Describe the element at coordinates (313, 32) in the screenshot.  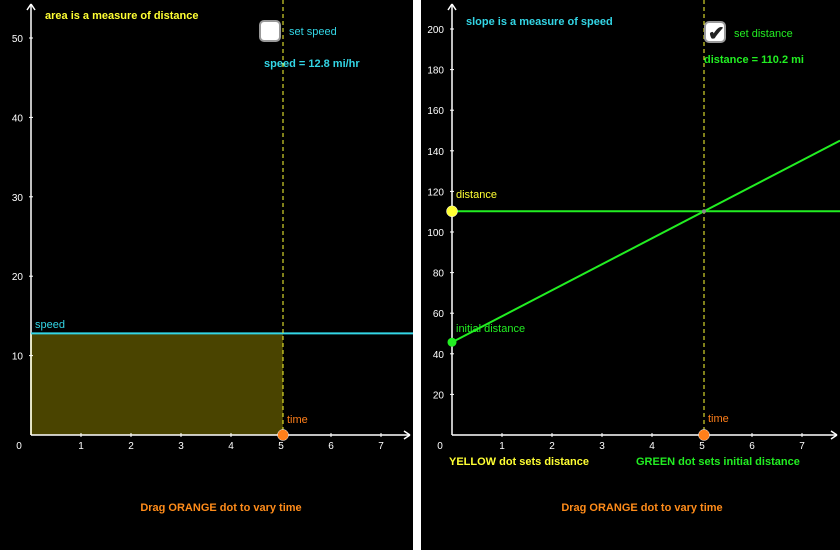
I see `set-speed-label: set speed` at that location.